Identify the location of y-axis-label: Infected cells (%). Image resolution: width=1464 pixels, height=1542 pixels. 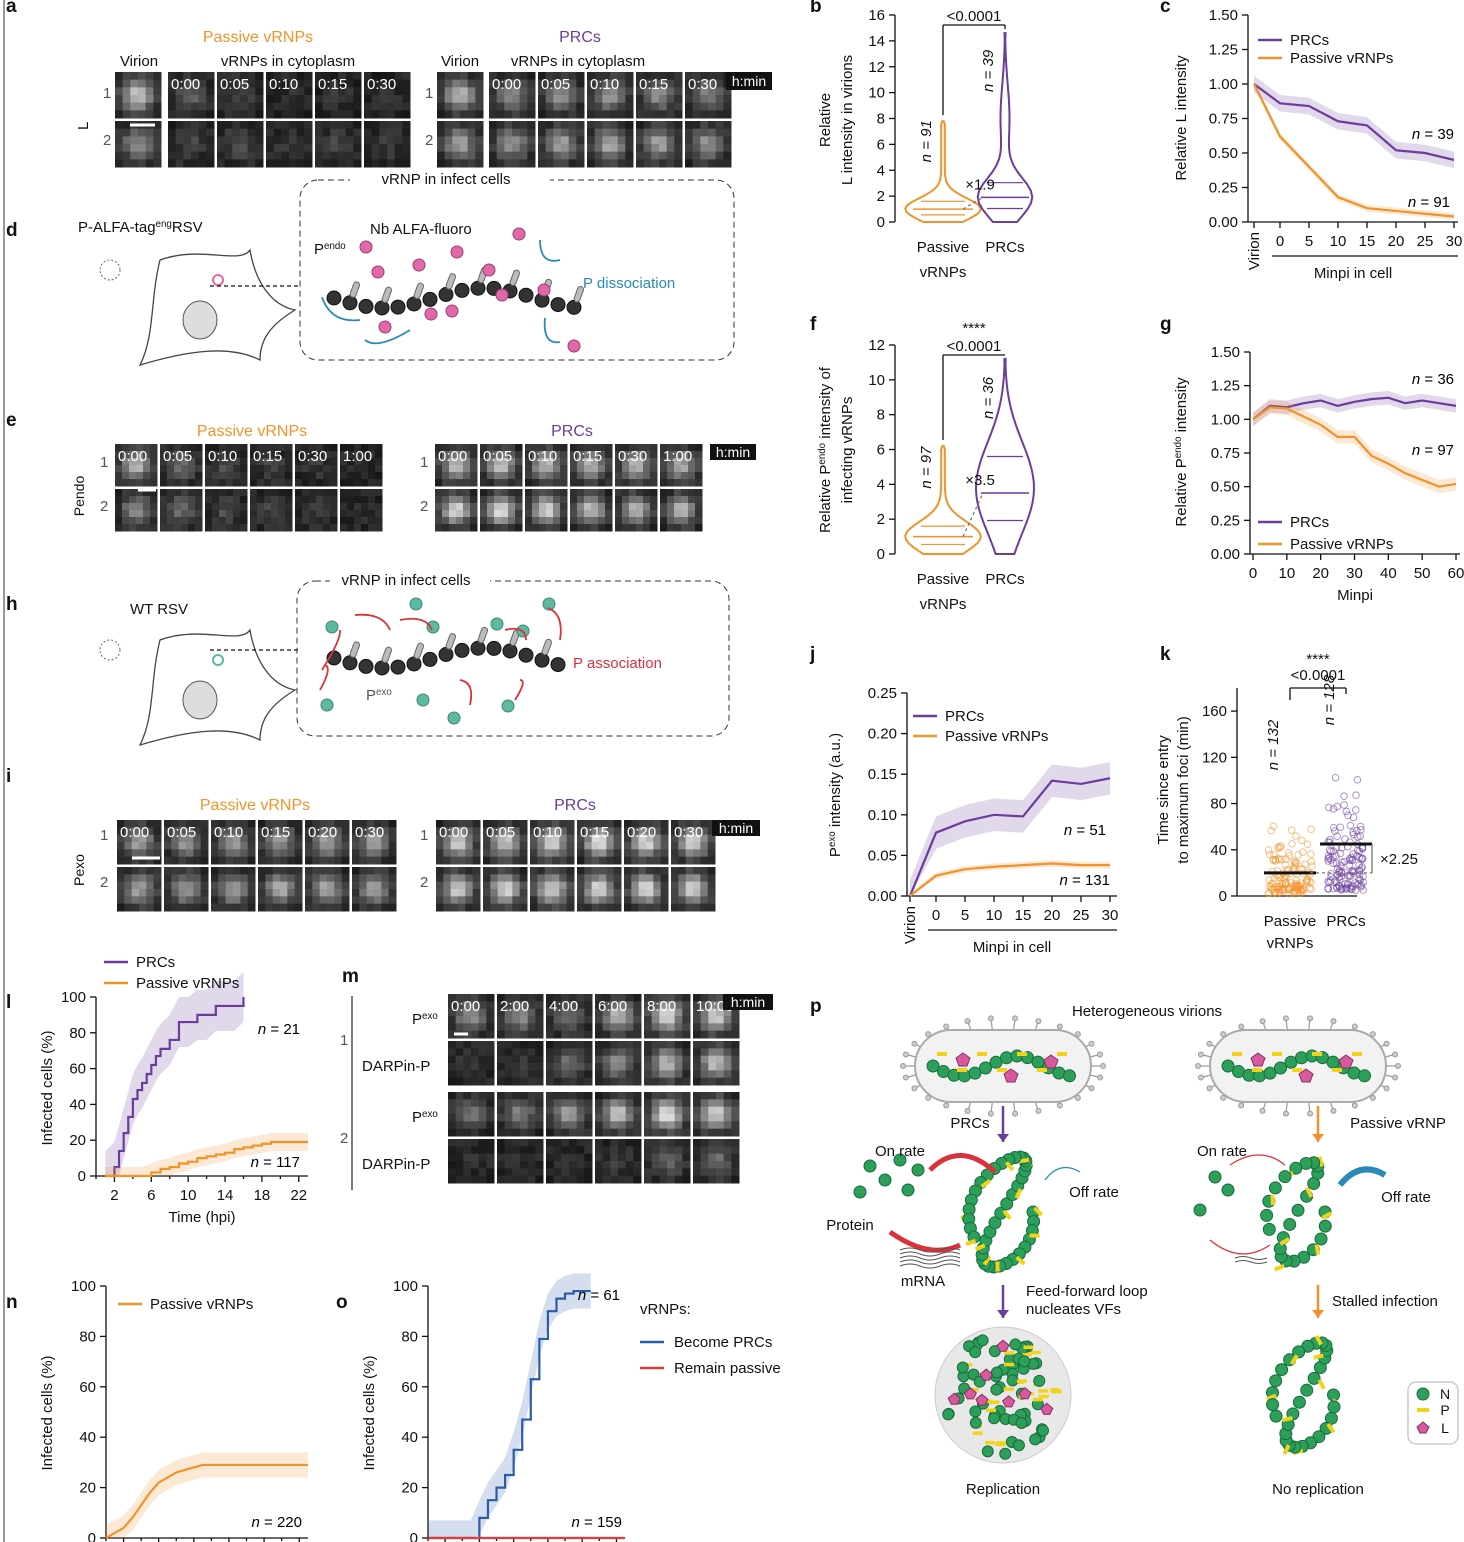
(47, 1087).